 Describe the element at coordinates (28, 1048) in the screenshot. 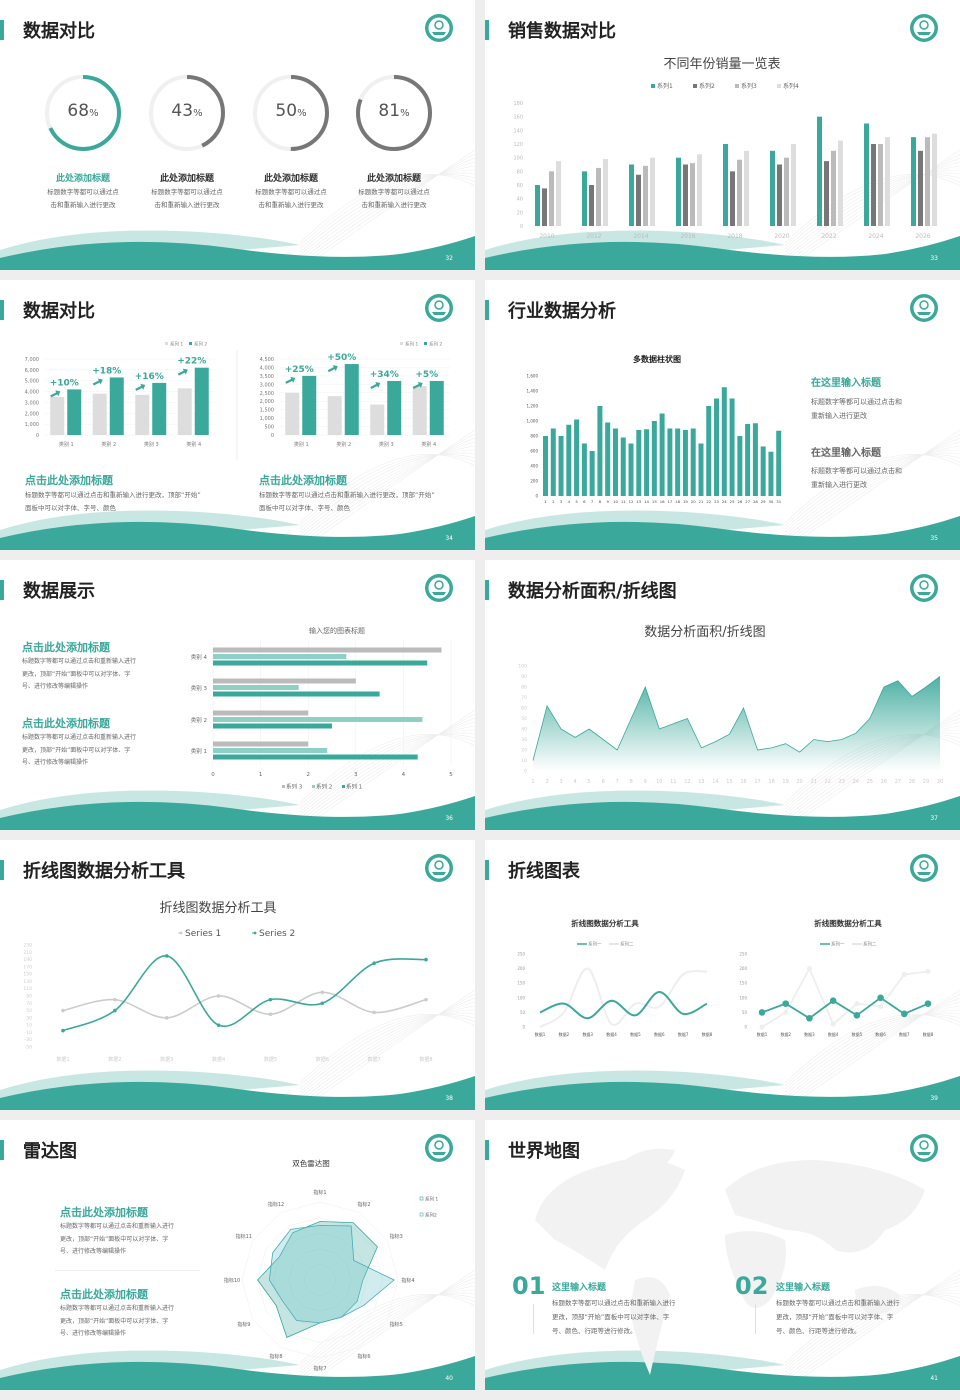

I see `y-tick-label: -50` at that location.